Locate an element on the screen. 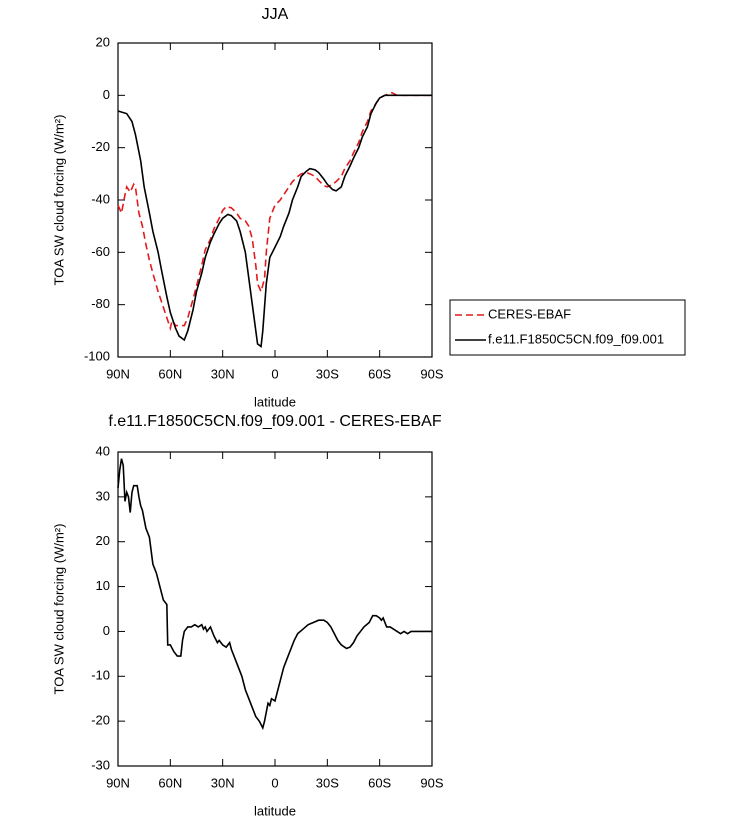 The width and height of the screenshot is (733, 822). y-tick-label: 10 is located at coordinates (103, 585).